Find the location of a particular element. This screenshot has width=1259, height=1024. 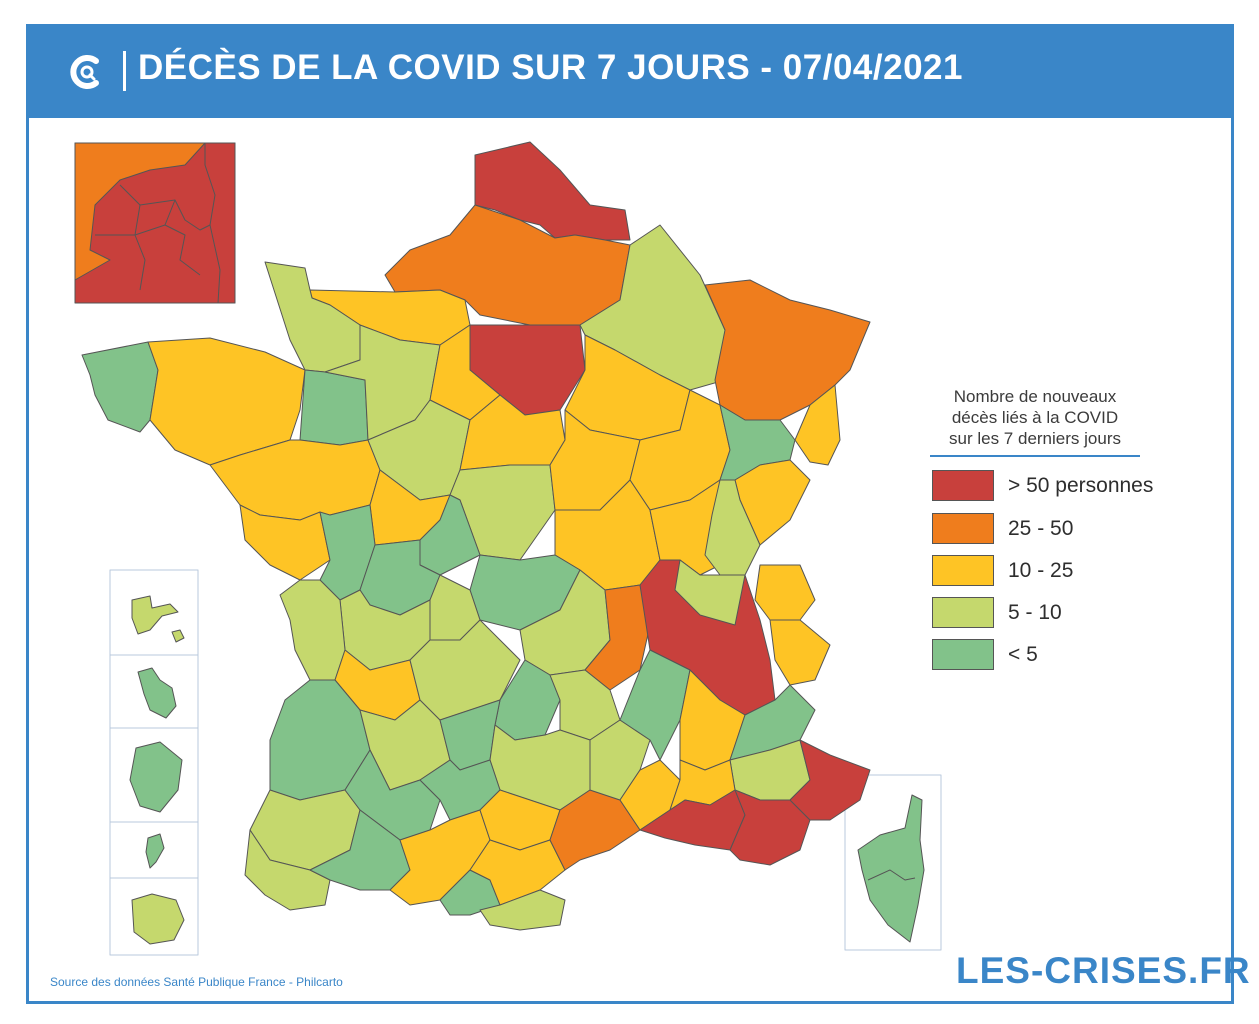

reunion is located at coordinates (158, 919).